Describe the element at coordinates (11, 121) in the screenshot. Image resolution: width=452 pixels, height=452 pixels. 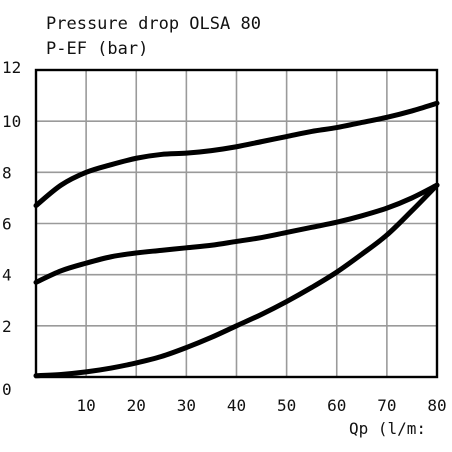
I see `y-tick-label: 10` at that location.